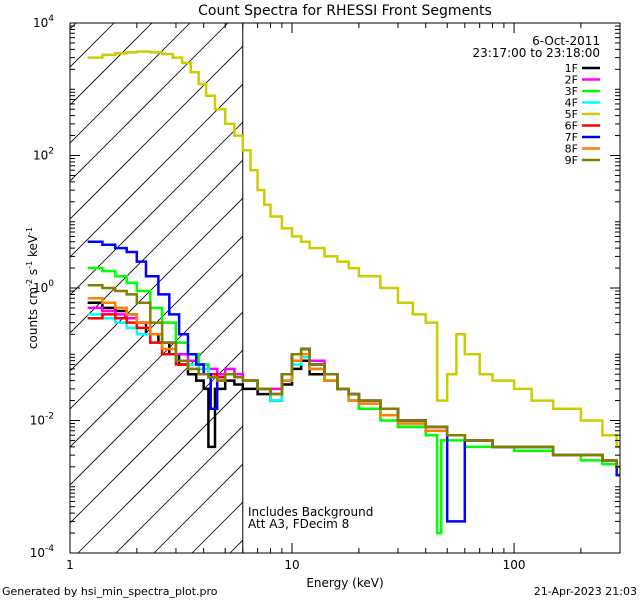  Describe the element at coordinates (291, 565) in the screenshot. I see `x-tick-label: 10` at that location.